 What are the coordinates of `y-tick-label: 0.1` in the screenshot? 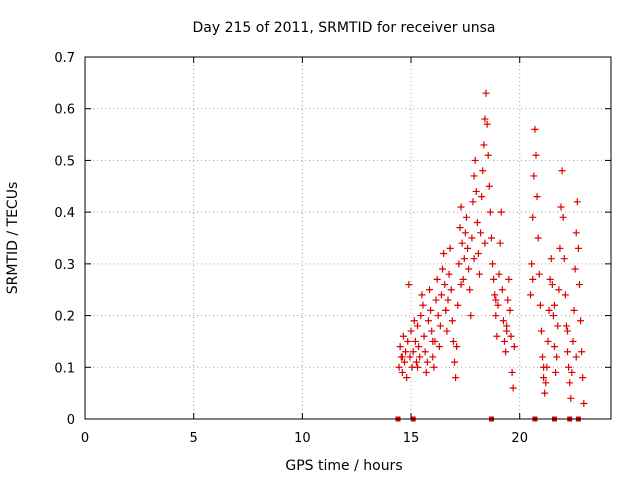 It's located at (64, 368).